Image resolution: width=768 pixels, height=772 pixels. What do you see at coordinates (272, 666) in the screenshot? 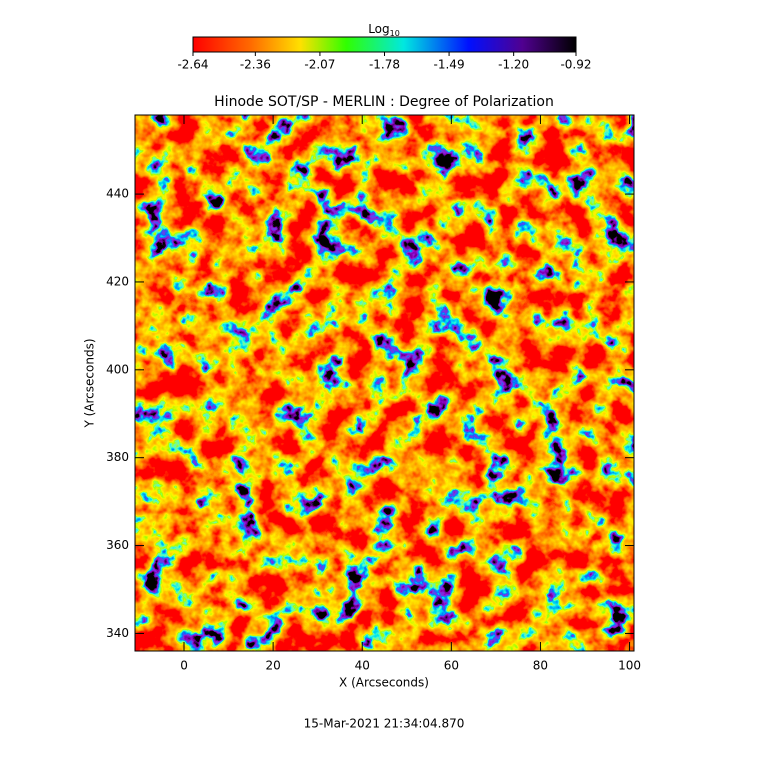
I see `x-tick-label: 20` at bounding box center [272, 666].